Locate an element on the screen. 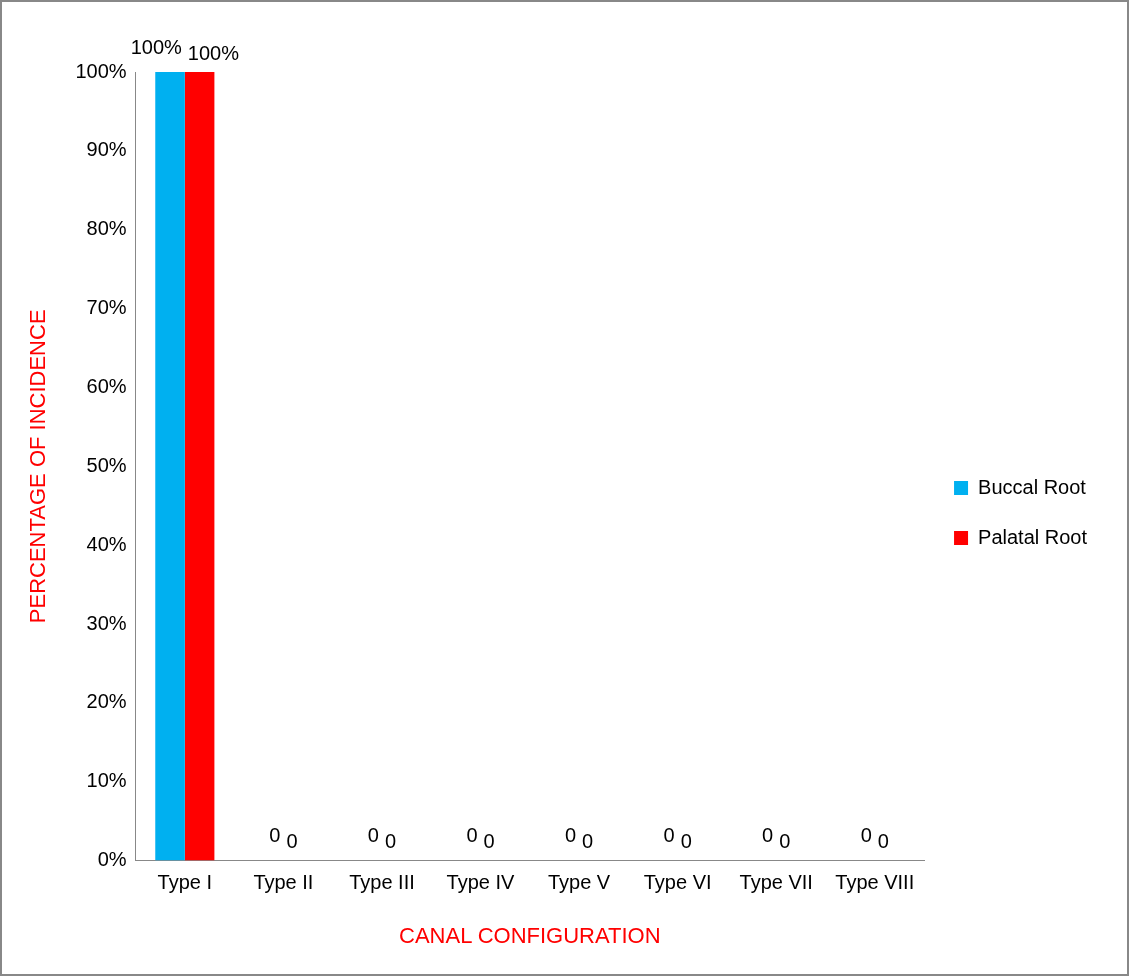 The height and width of the screenshot is (976, 1129). y-tick-label: 50% is located at coordinates (106, 464).